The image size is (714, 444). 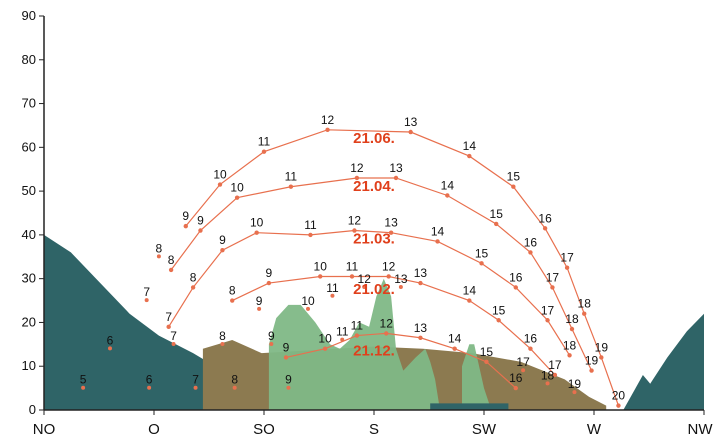 I want to click on hour-label: 14, so click(x=470, y=291).